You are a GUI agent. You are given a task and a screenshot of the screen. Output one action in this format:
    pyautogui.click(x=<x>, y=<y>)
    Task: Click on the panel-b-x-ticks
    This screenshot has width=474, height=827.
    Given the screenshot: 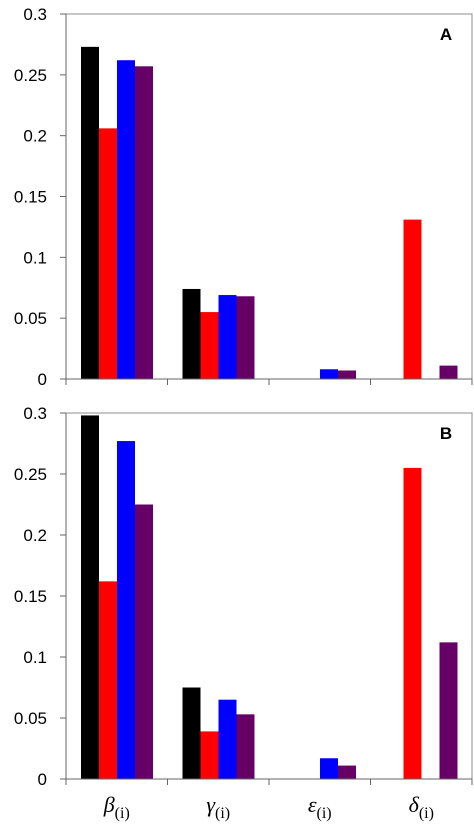 What is the action you would take?
    pyautogui.click(x=269, y=782)
    